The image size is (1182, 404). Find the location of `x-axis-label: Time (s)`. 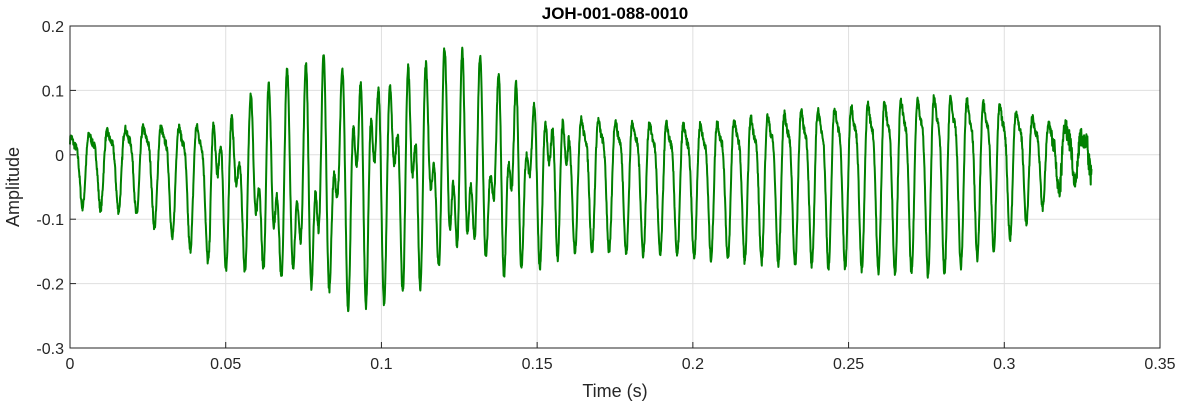

x-axis-label: Time (s) is located at coordinates (614, 391).